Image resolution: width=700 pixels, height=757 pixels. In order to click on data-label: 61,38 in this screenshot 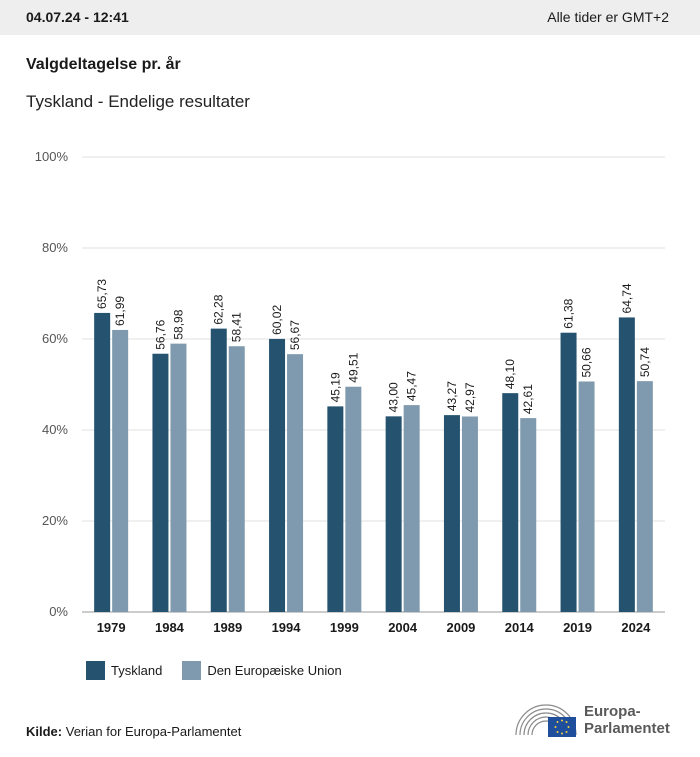, I will do `click(569, 313)`.